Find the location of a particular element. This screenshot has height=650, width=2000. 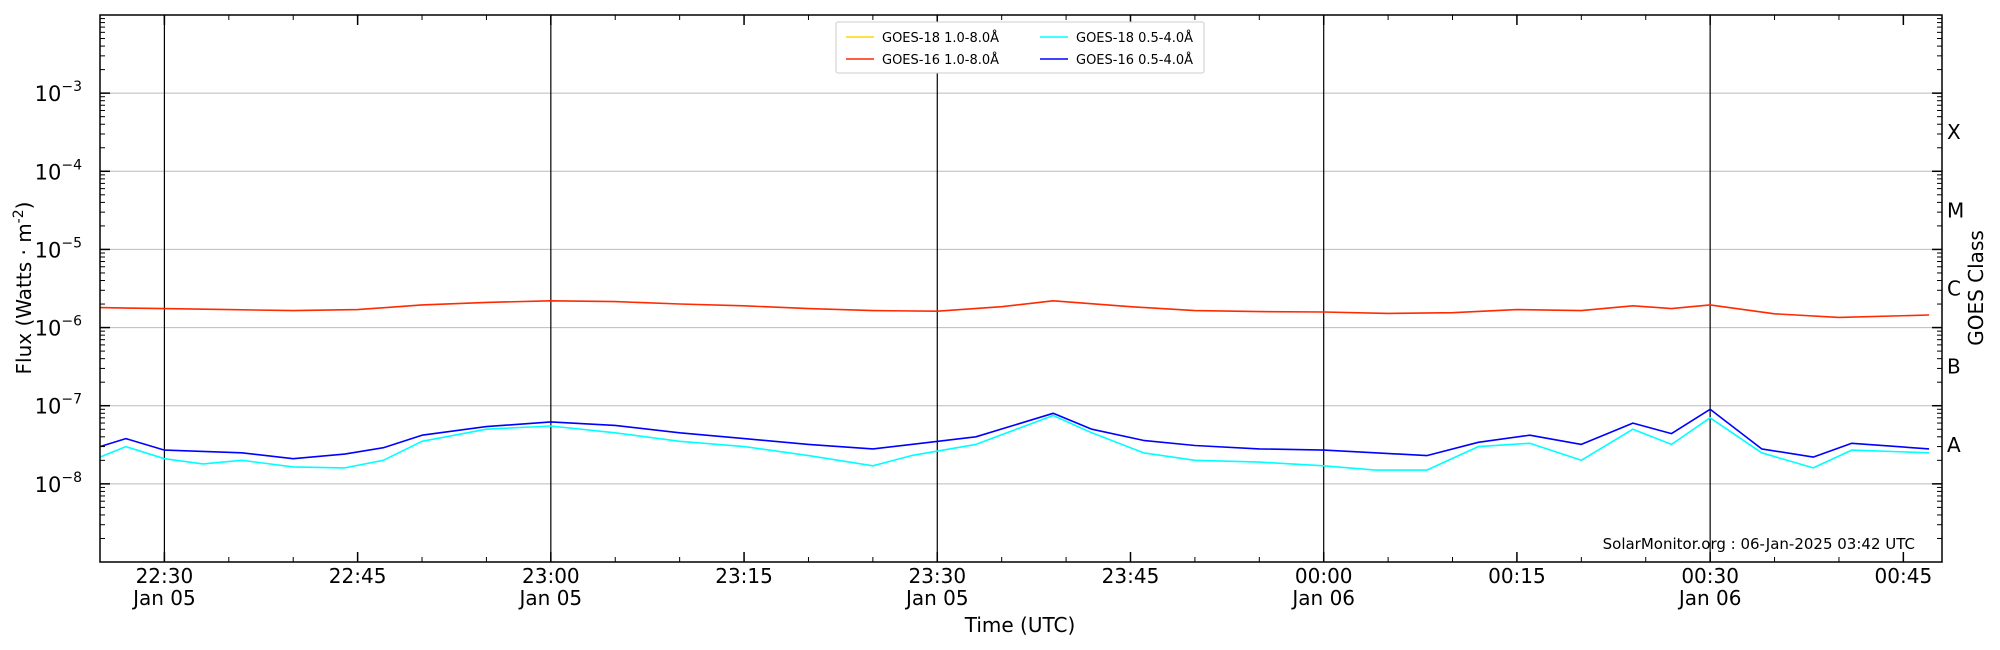

y-tick-exponent: −7 is located at coordinates (71, 400).